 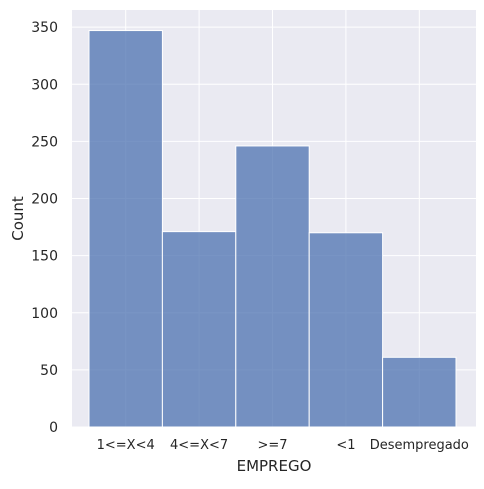 I want to click on x-axis-ticks: 1<=X<4 4<=X<7 >=7 <1 Desempregado, so click(x=283, y=445).